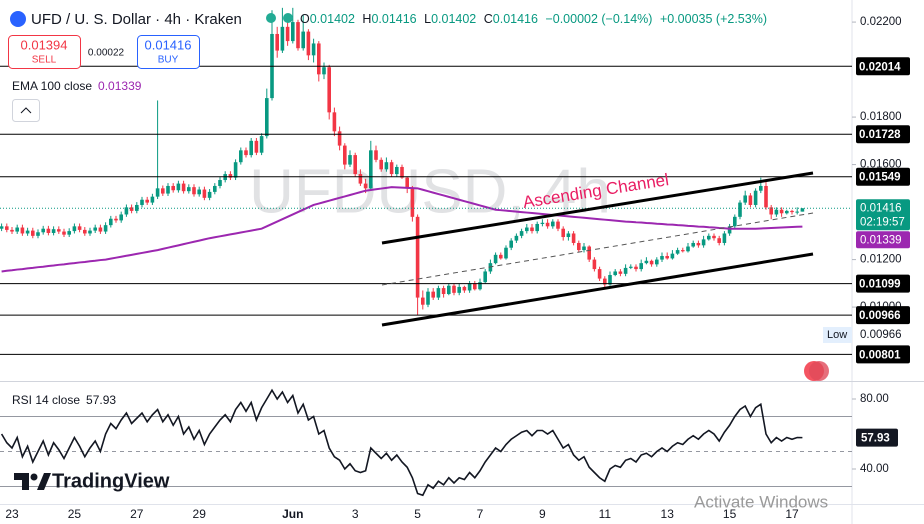 The width and height of the screenshot is (924, 524). I want to click on x-tick-label: 15, so click(730, 514).